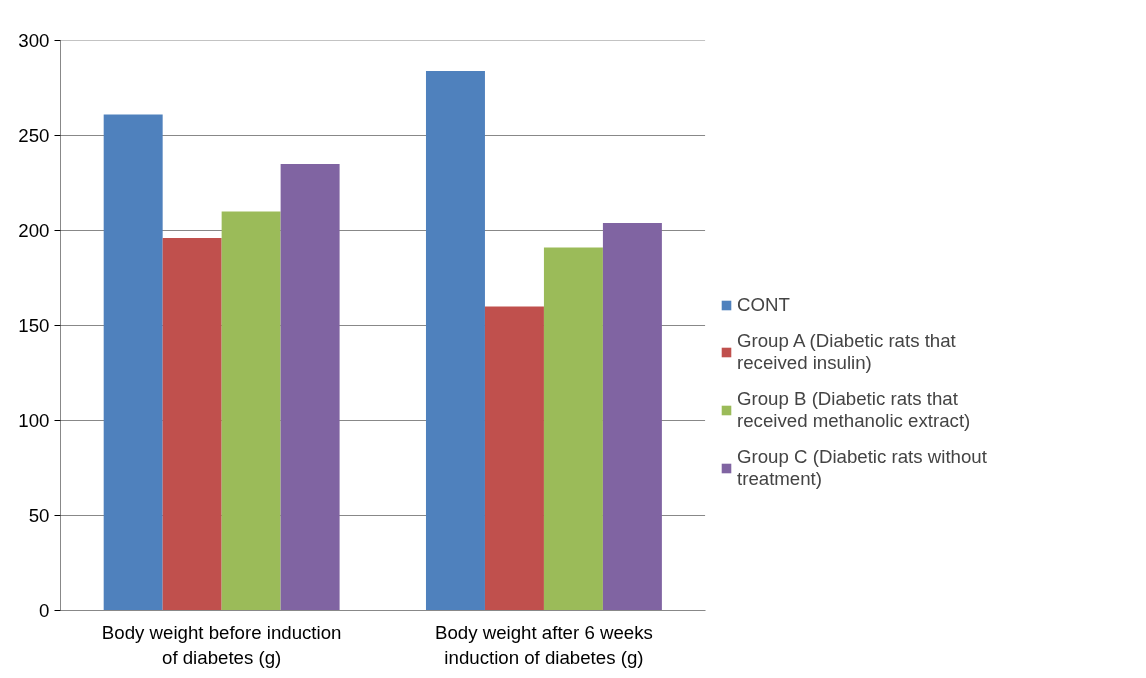  I want to click on y-tick-label: 100, so click(34, 420).